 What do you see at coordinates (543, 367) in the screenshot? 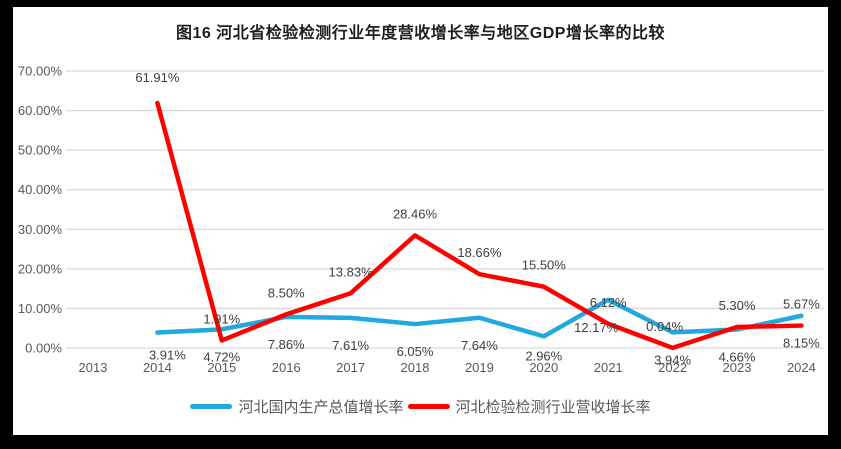
I see `x-axis-tick-label-2020: 2020` at bounding box center [543, 367].